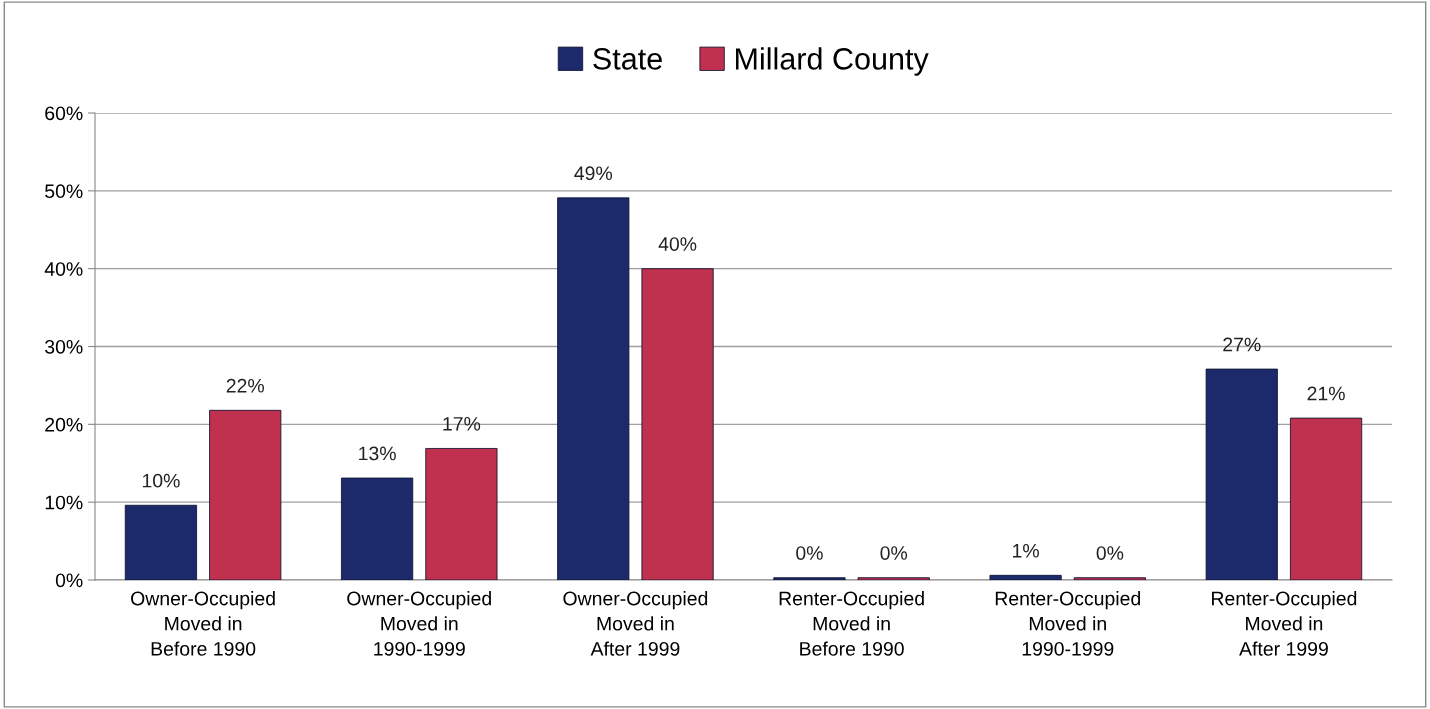 Image resolution: width=1430 pixels, height=709 pixels. I want to click on x-tick-label: Renter-Occupied Moved in Before 1990, so click(851, 623).